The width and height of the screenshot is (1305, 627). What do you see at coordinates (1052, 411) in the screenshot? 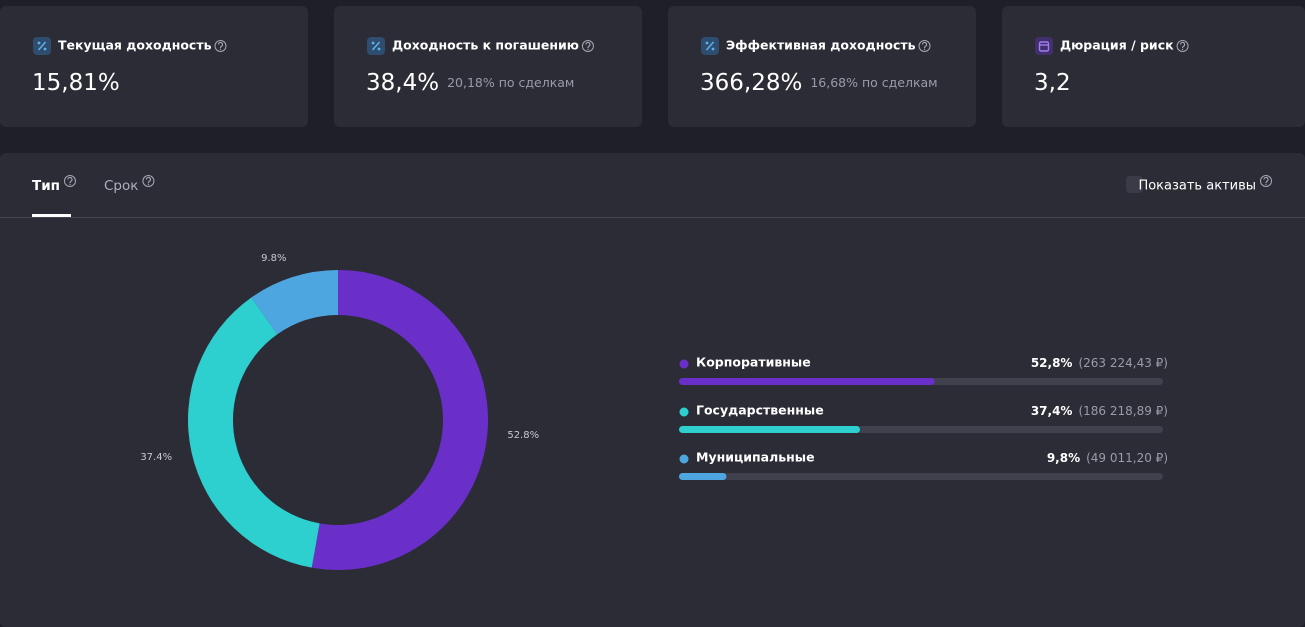
I see `legend-percent: 37,4%` at bounding box center [1052, 411].